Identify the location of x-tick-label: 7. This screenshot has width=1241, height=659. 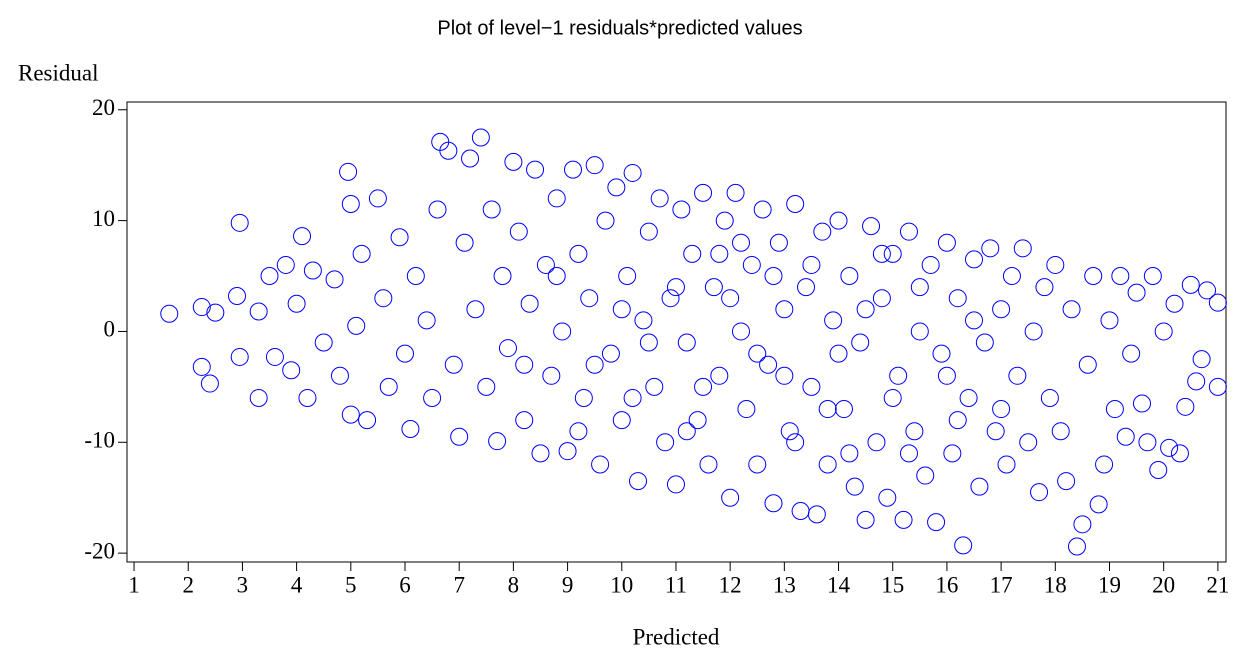
(459, 584).